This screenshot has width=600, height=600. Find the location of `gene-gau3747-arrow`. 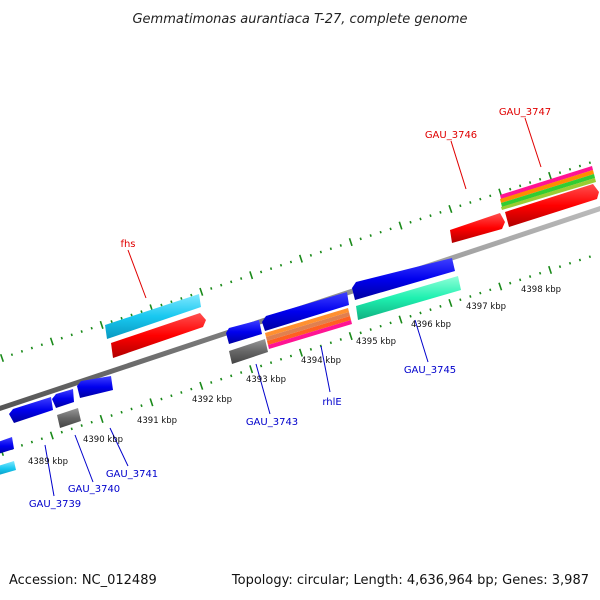

gene-gau3747-arrow is located at coordinates (552, 205).